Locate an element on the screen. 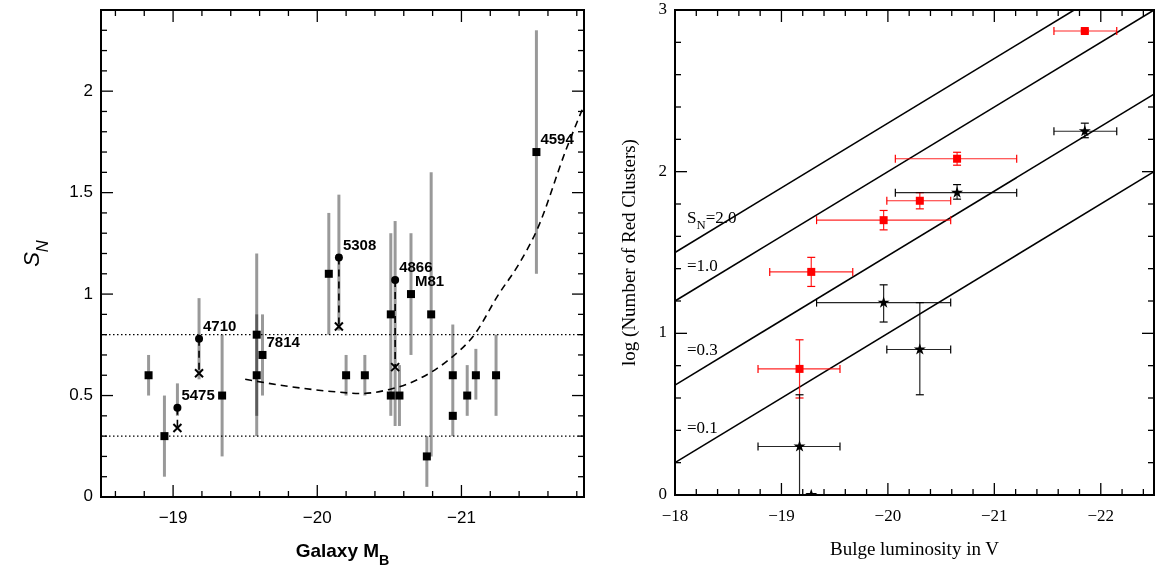 The width and height of the screenshot is (1159, 574). x-axis-title: Galaxy M$_{B}$ is located at coordinates (342, 554).